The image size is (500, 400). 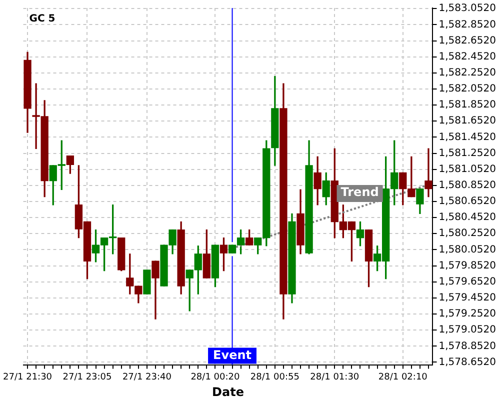 What do you see at coordinates (467, 186) in the screenshot?
I see `y-tick-label: 1,580.8520` at bounding box center [467, 186].